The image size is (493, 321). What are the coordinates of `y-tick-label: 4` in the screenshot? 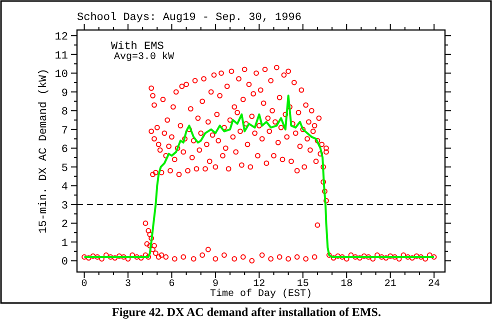 It's located at (64, 188).